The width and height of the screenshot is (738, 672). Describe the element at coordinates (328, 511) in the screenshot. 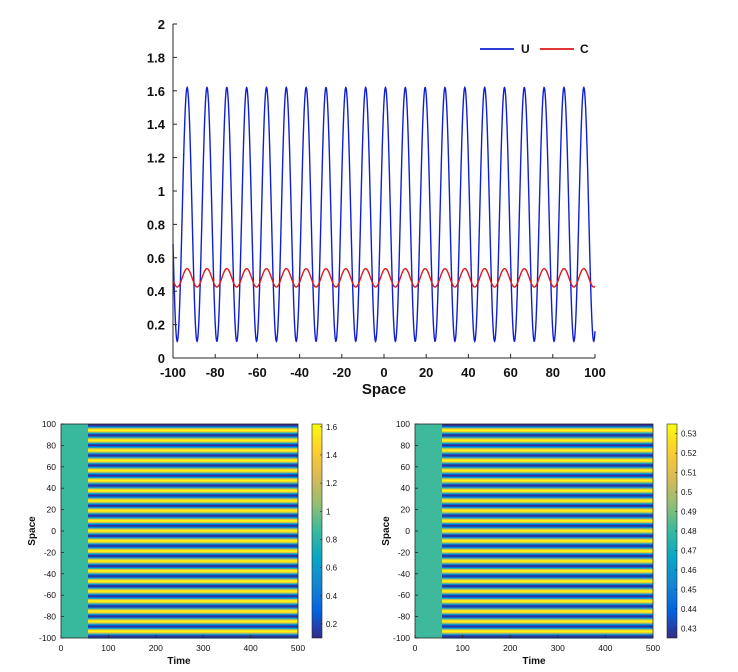

I see `colorbar-u-tick-label: 1` at that location.